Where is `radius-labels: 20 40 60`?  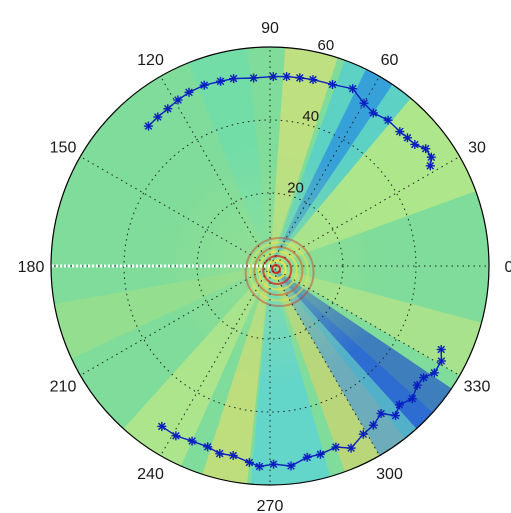 radius-labels: 20 40 60 is located at coordinates (310, 117).